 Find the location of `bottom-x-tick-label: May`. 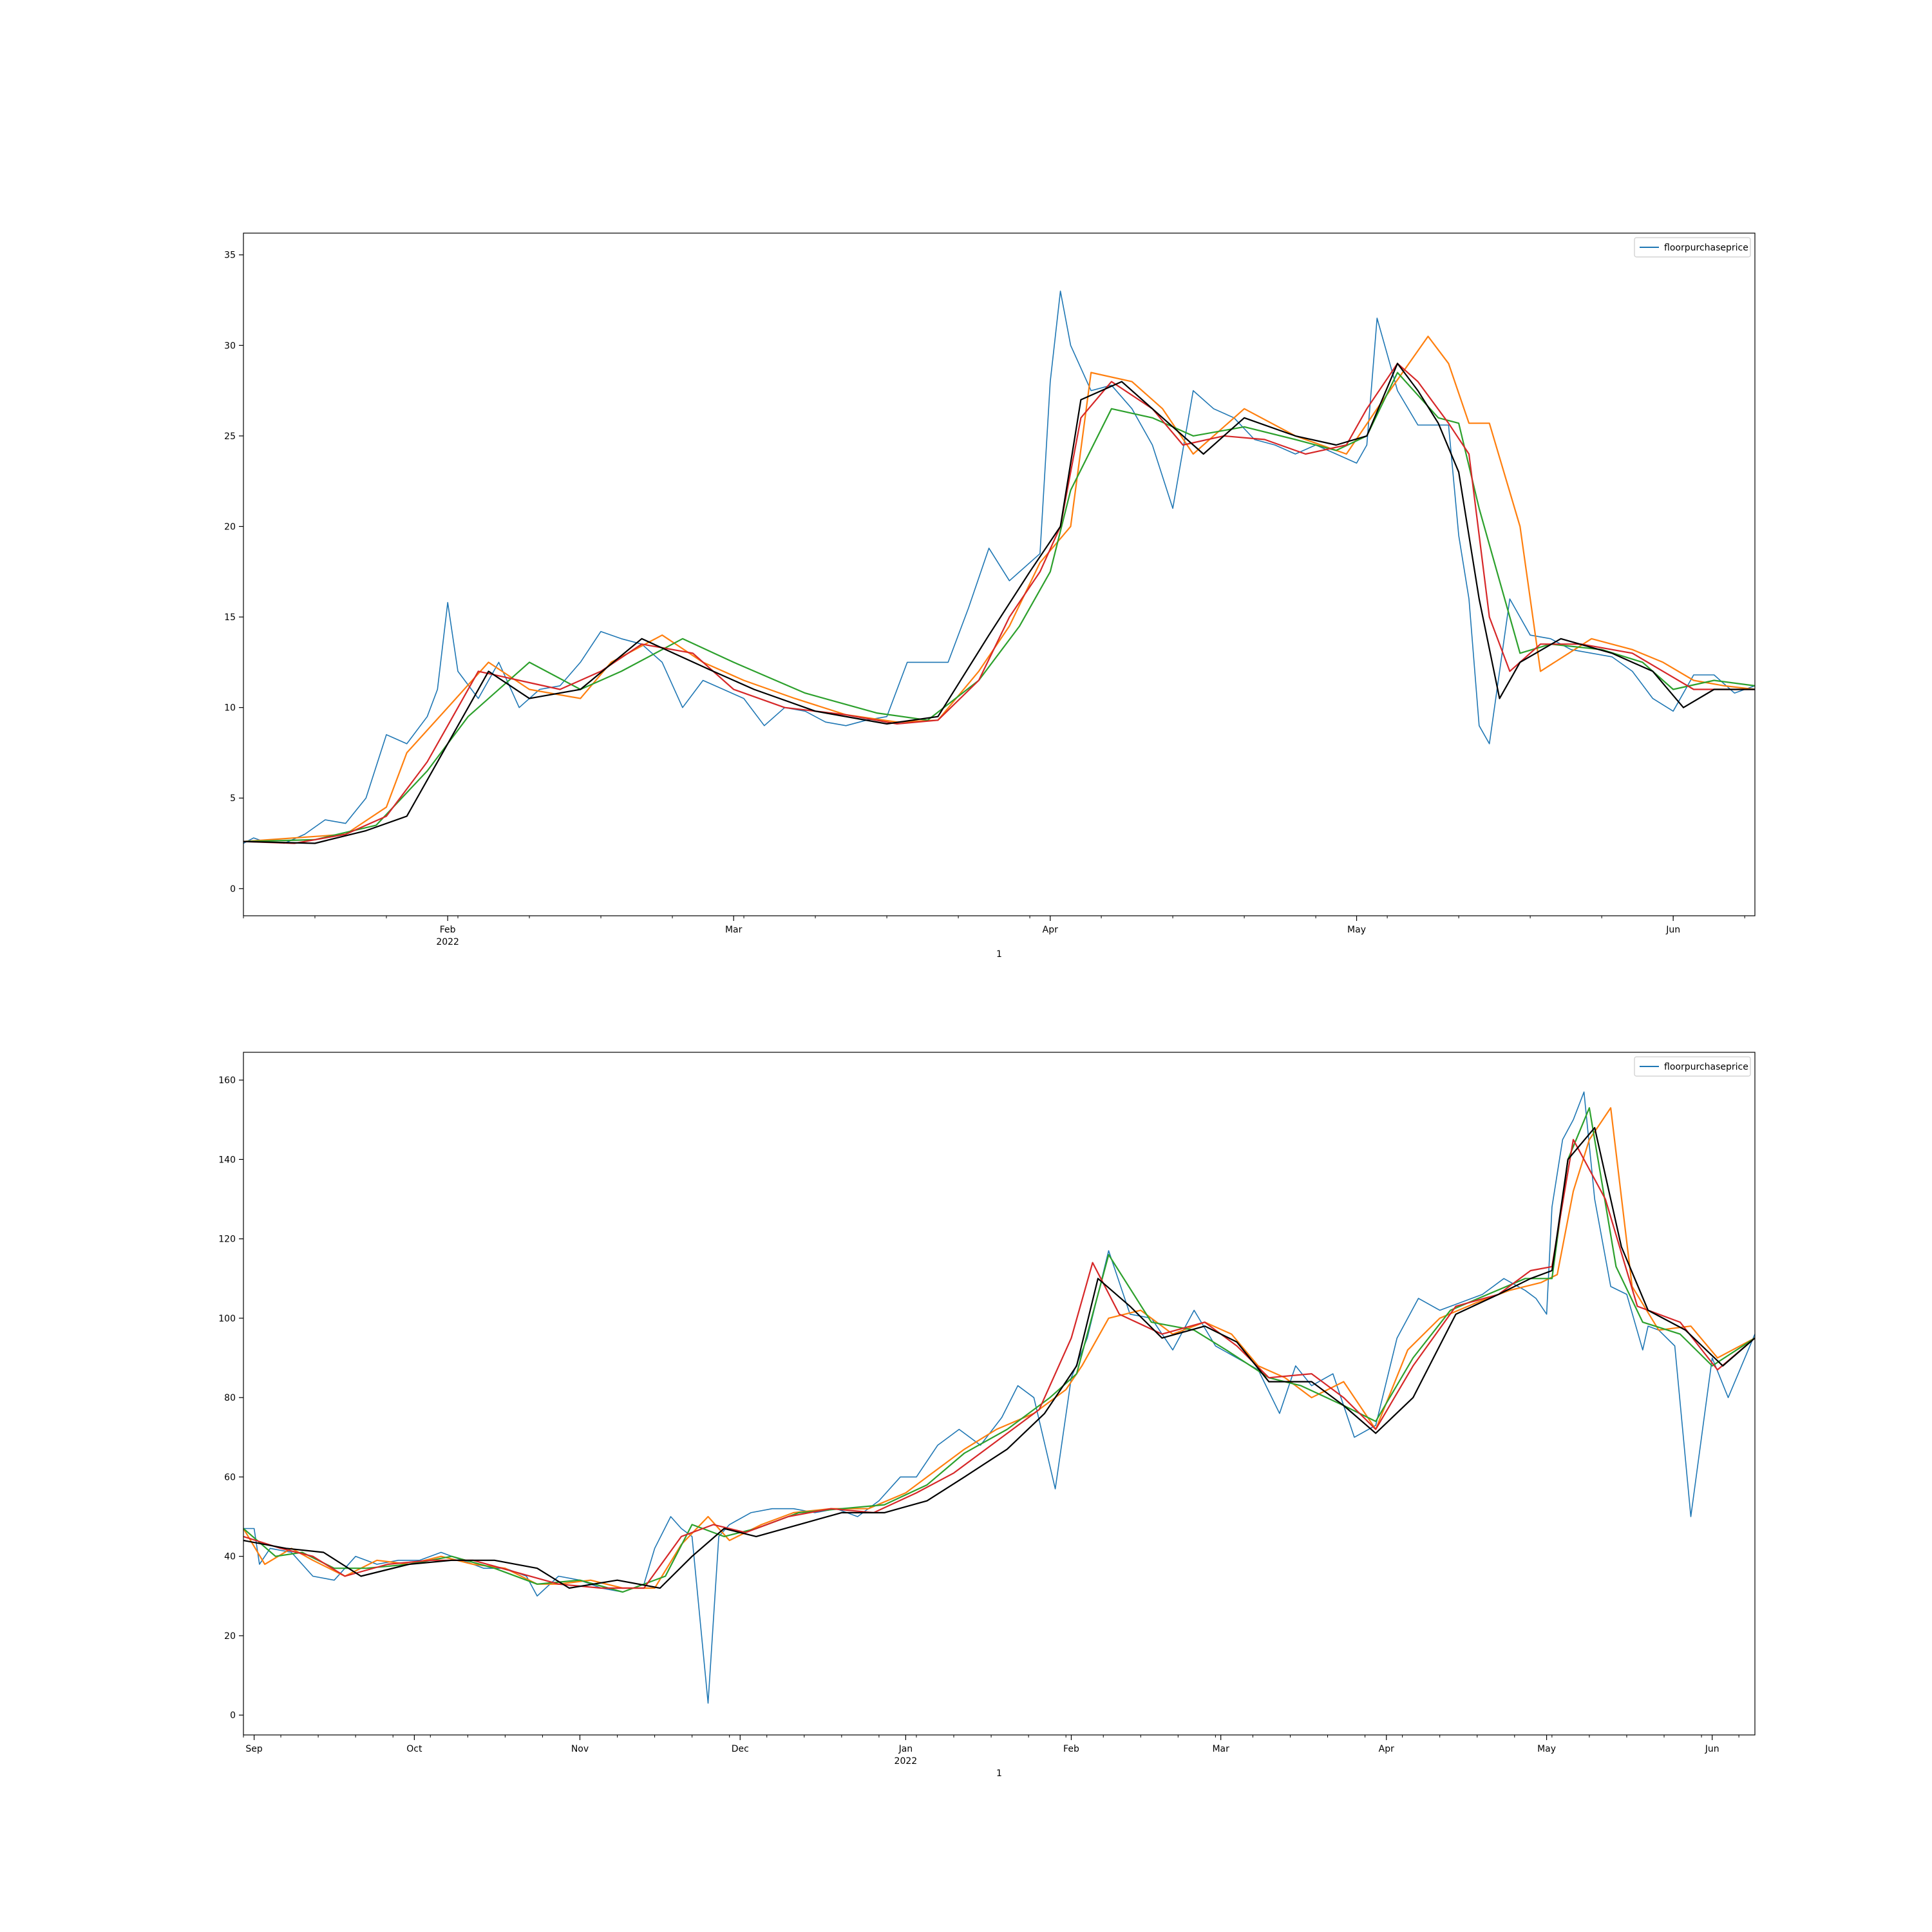

bottom-x-tick-label: May is located at coordinates (1546, 1749).